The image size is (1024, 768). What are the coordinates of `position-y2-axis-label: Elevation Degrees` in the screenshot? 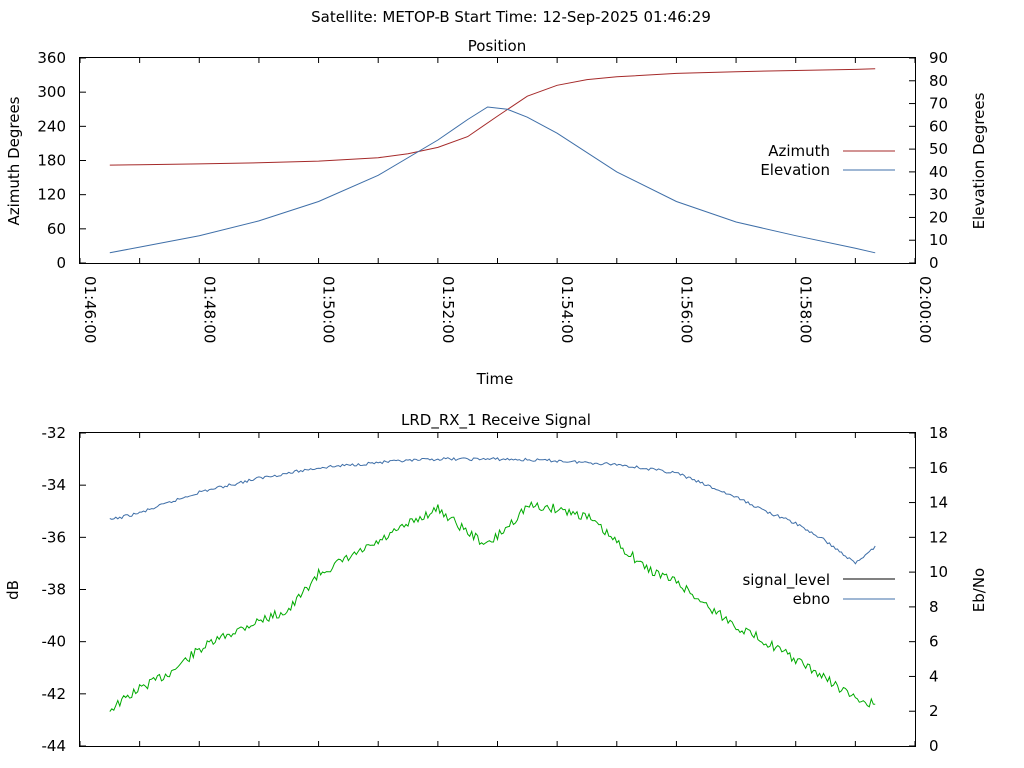 It's located at (979, 160).